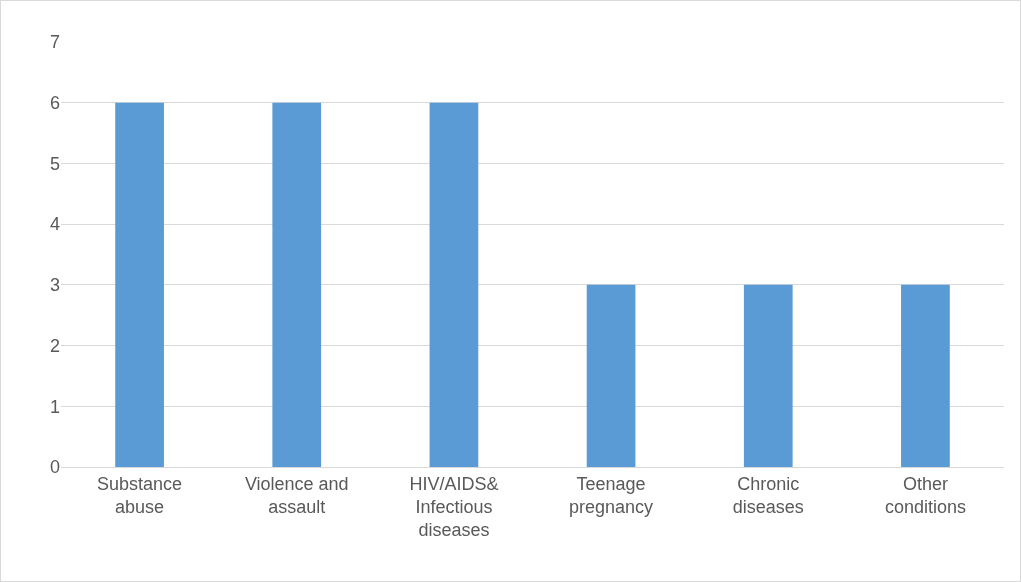 The width and height of the screenshot is (1021, 582). I want to click on x-tick-label: Teenage pregnancy, so click(611, 495).